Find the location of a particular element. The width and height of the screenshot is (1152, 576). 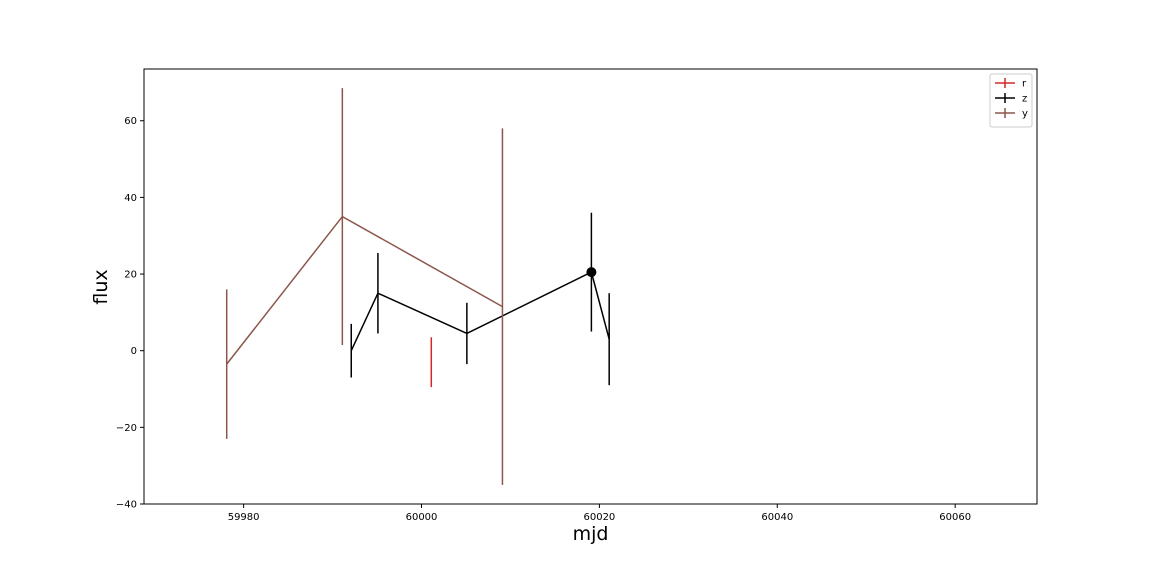

x-axis: 59980 60000 60020 60040 60060 is located at coordinates (599, 513).